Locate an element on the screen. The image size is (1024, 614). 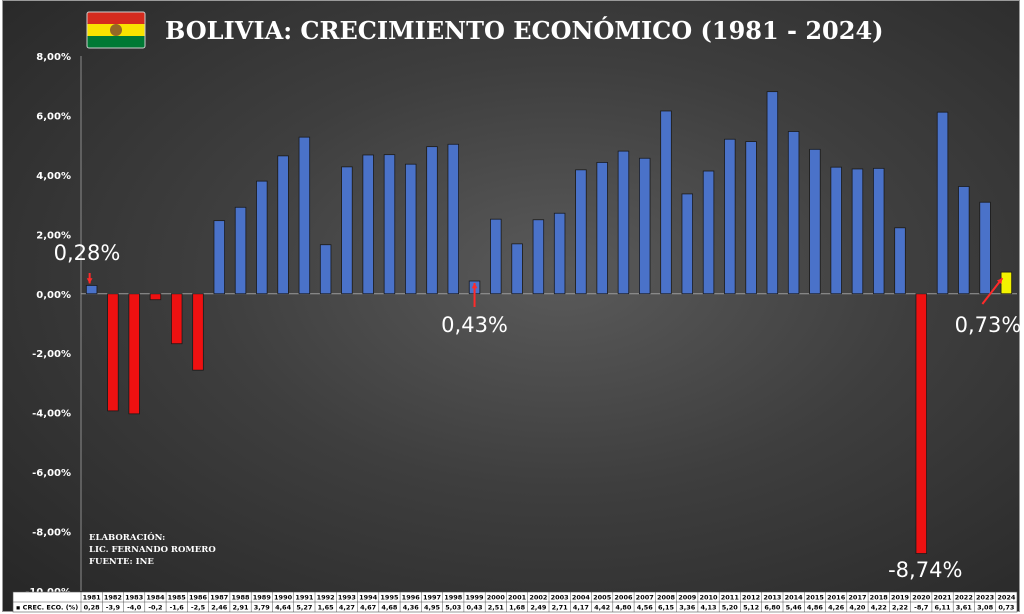
table-year-2020: 2020 is located at coordinates (921, 598).